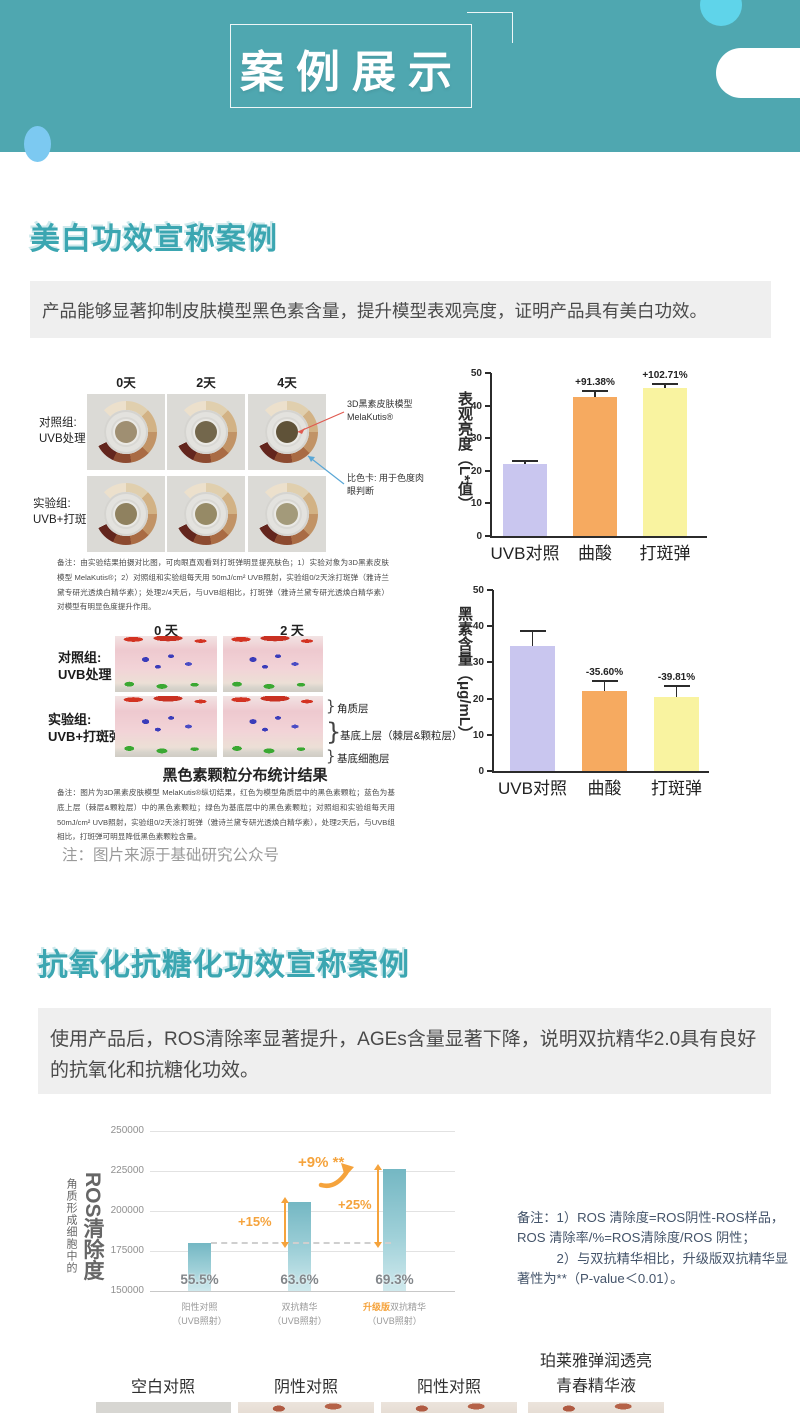 The width and height of the screenshot is (800, 1413). I want to click on axis-tick-label: 40, so click(476, 406).